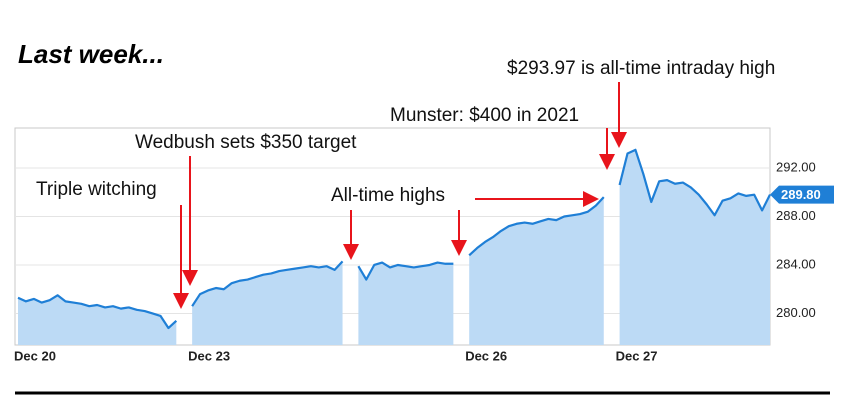 This screenshot has height=400, width=842. I want to click on x-tick-label: Dec 27, so click(637, 355).